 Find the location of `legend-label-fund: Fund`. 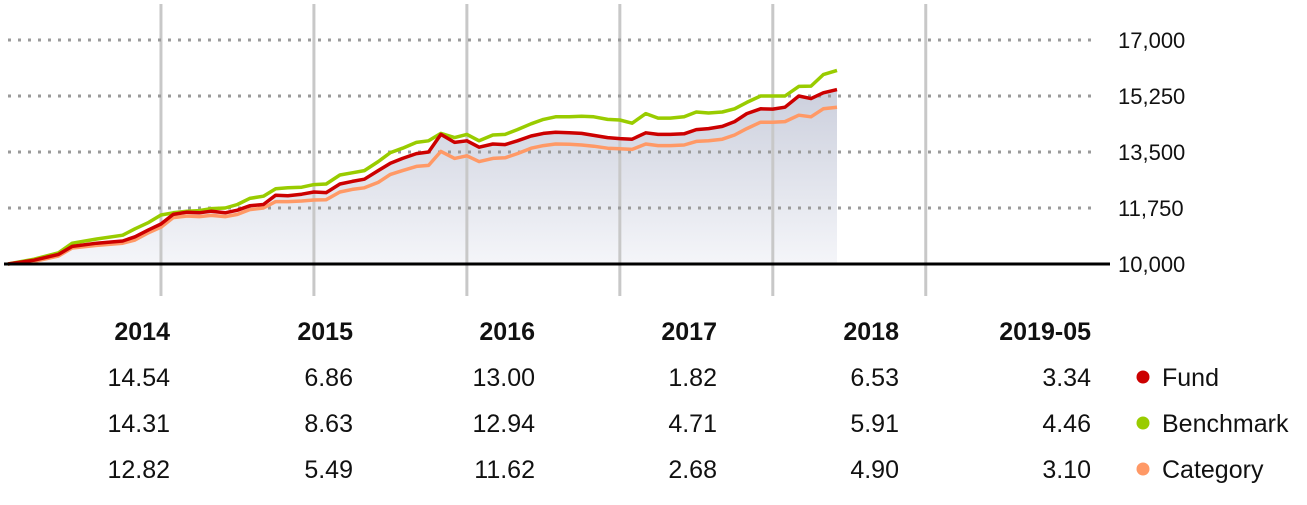

legend-label-fund: Fund is located at coordinates (1190, 378).